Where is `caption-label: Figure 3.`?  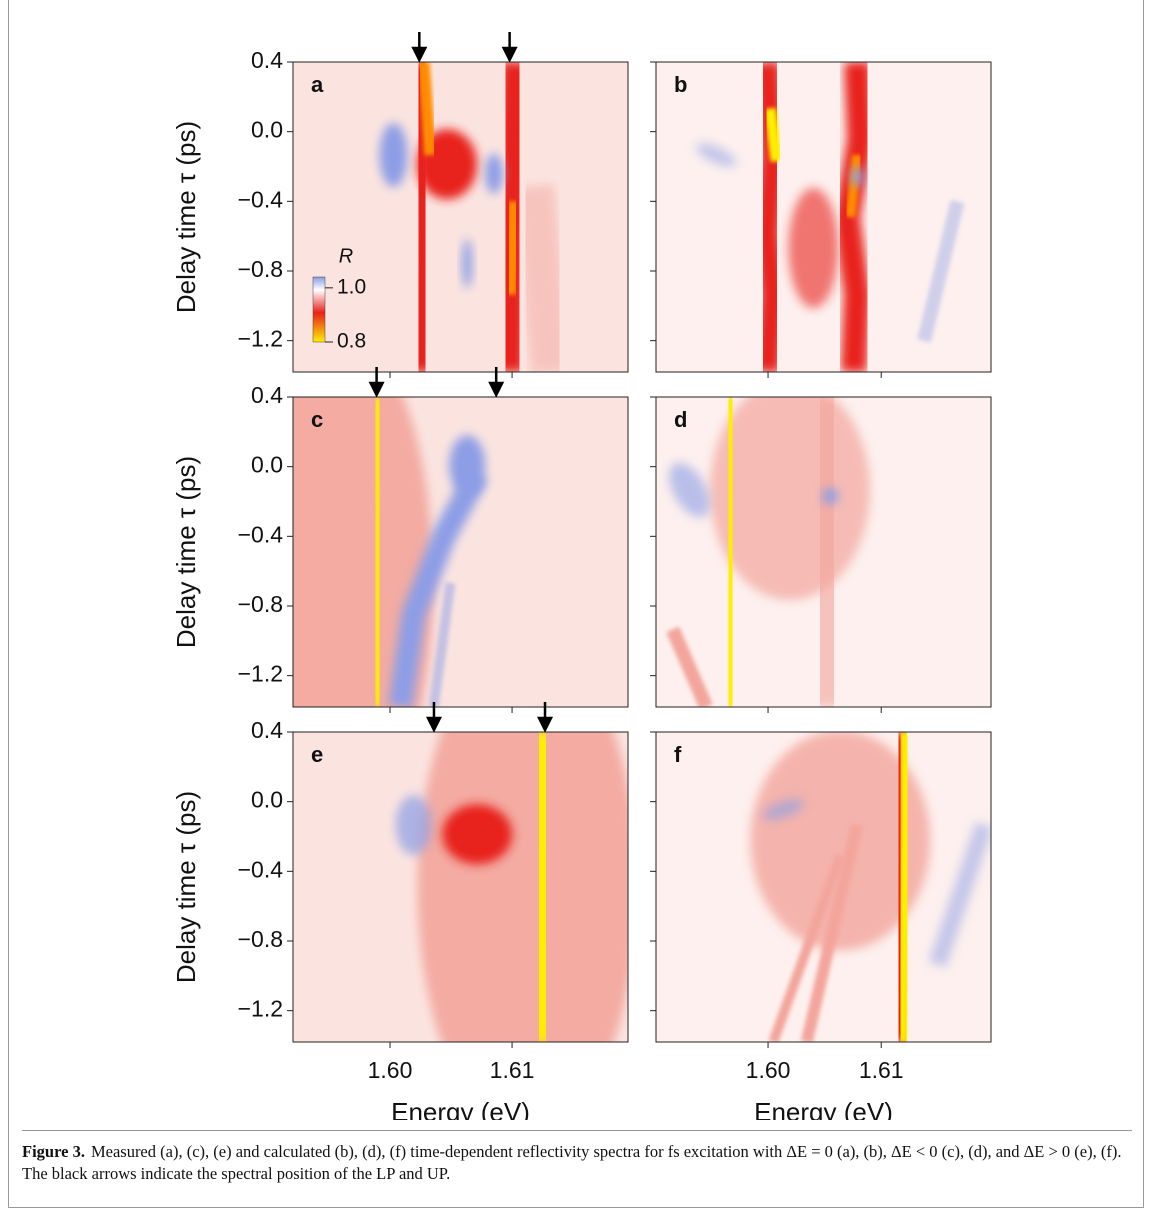 caption-label: Figure 3. is located at coordinates (53, 1151).